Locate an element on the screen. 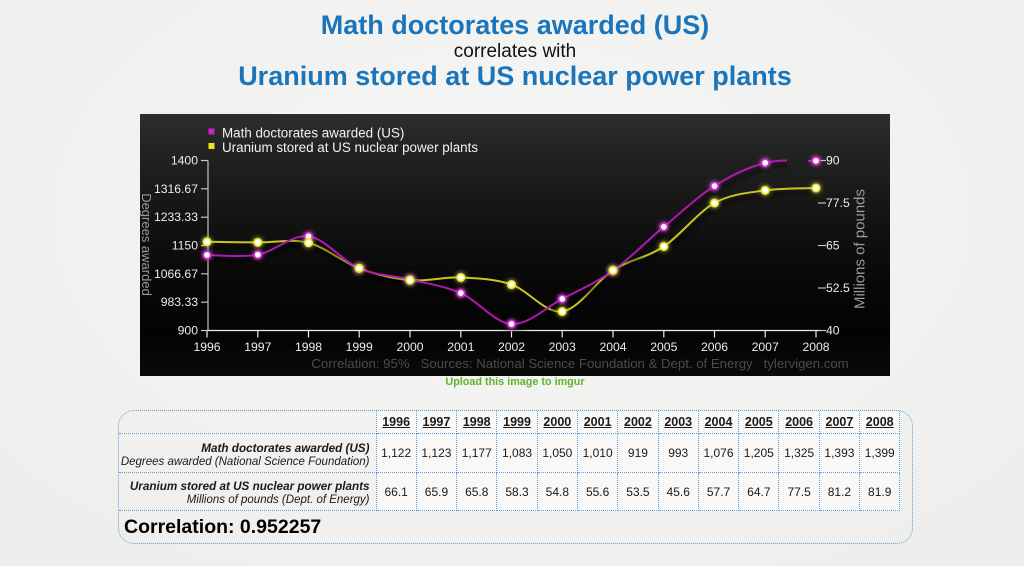 The width and height of the screenshot is (1024, 566). svg-text: Millions of pounds is located at coordinates (860, 249).